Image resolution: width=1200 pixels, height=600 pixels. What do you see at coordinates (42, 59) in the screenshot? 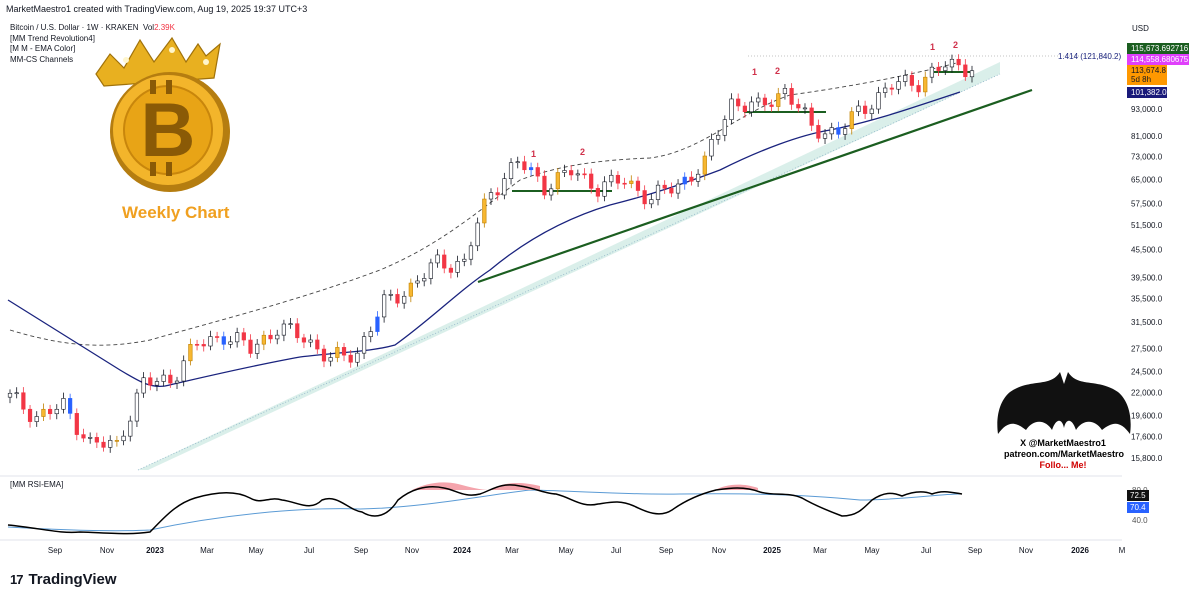
I see `indicator-label: MM-CS Channels` at bounding box center [42, 59].